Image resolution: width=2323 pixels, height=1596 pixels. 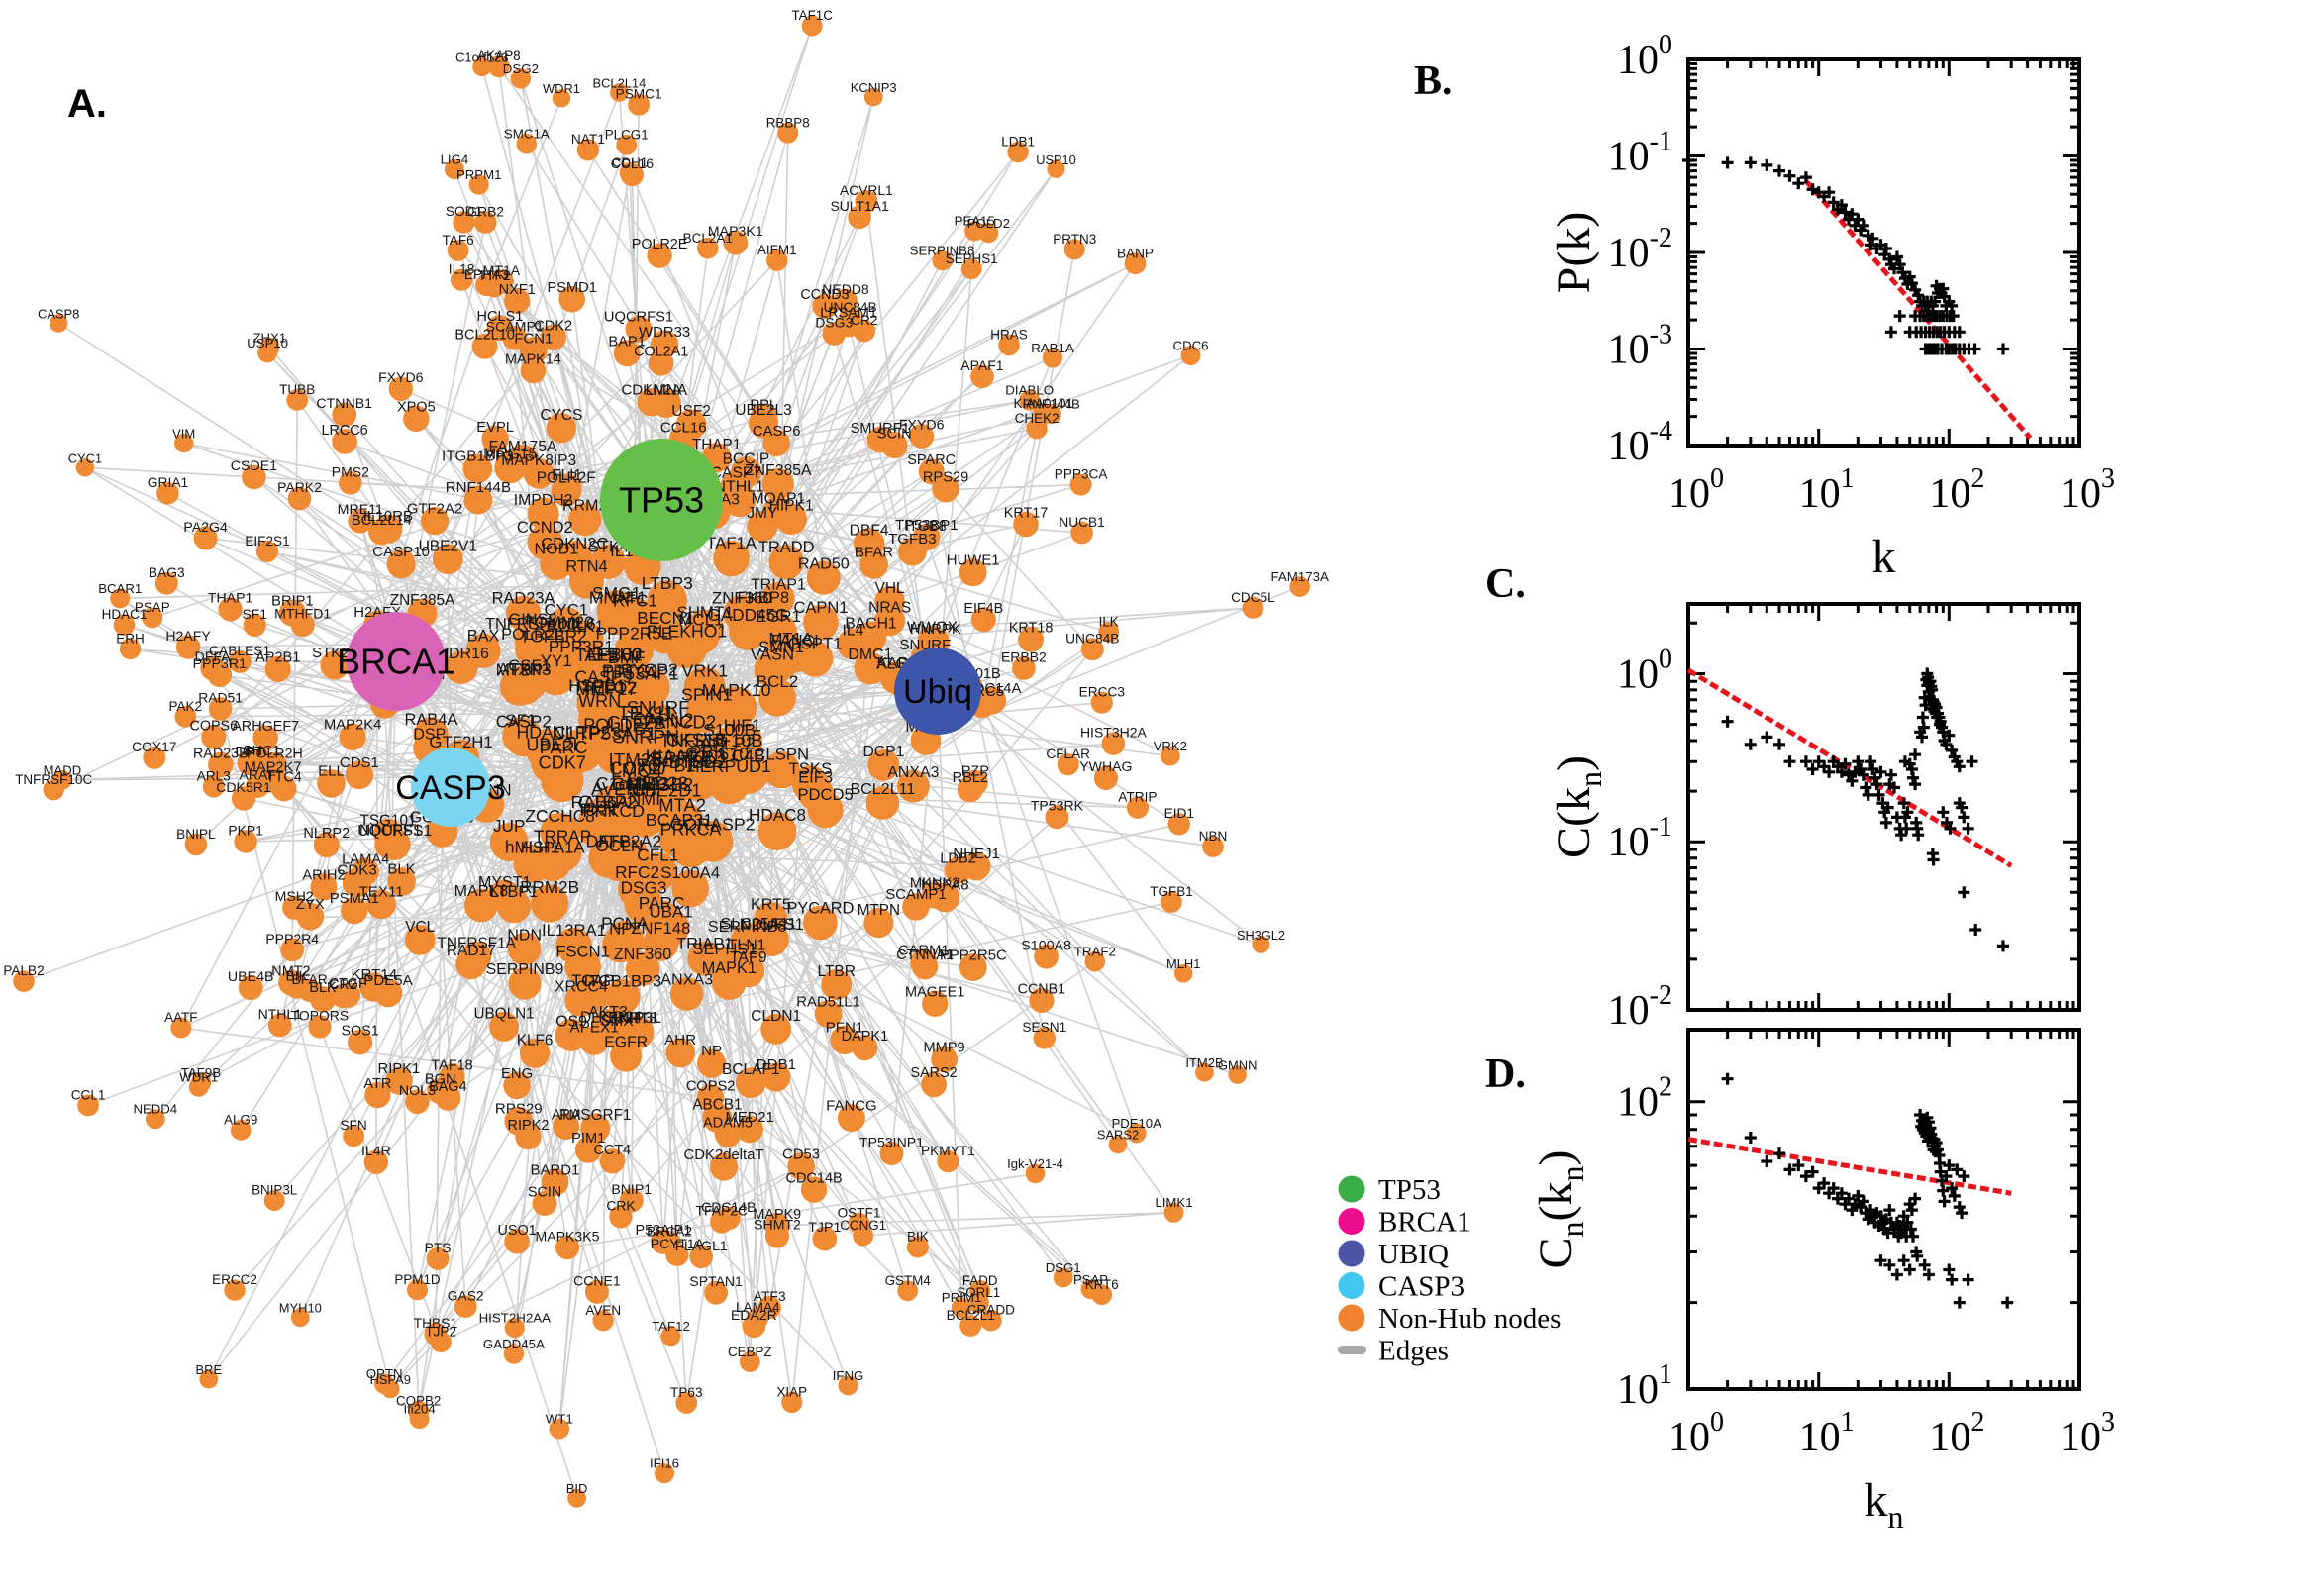 What do you see at coordinates (384, 1373) in the screenshot?
I see `network-node-label: OPTN` at bounding box center [384, 1373].